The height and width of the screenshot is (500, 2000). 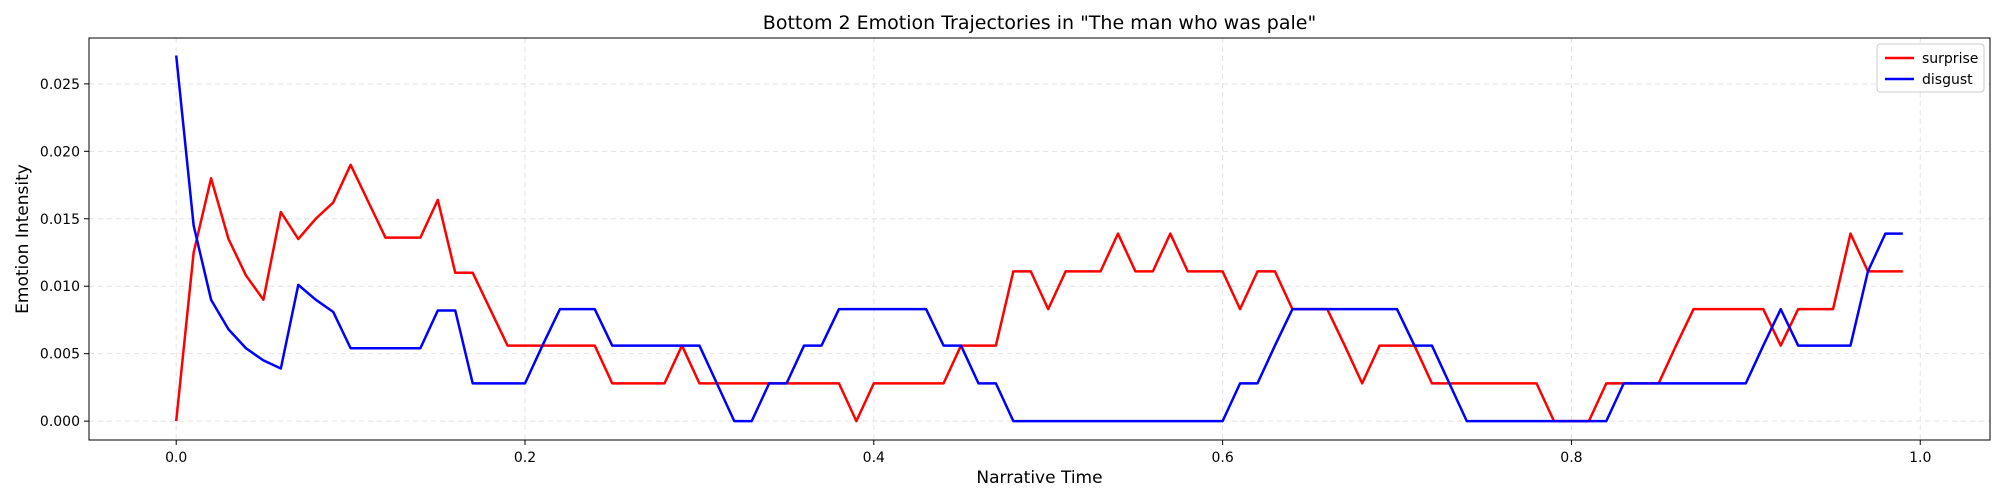 What do you see at coordinates (60, 85) in the screenshot?
I see `y-tick-label: 0.025` at bounding box center [60, 85].